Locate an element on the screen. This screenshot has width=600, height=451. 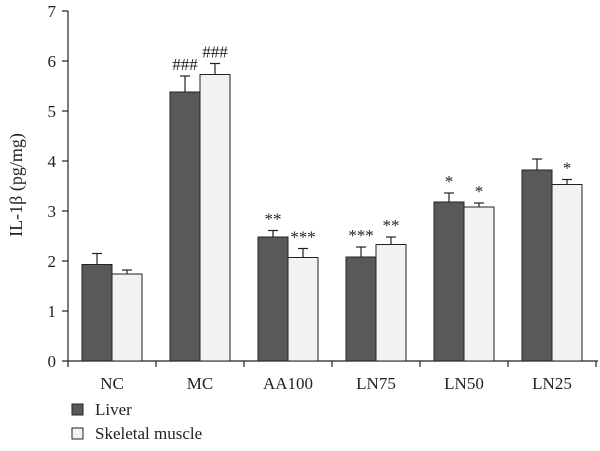
x-tick-label: MC is located at coordinates (200, 383).